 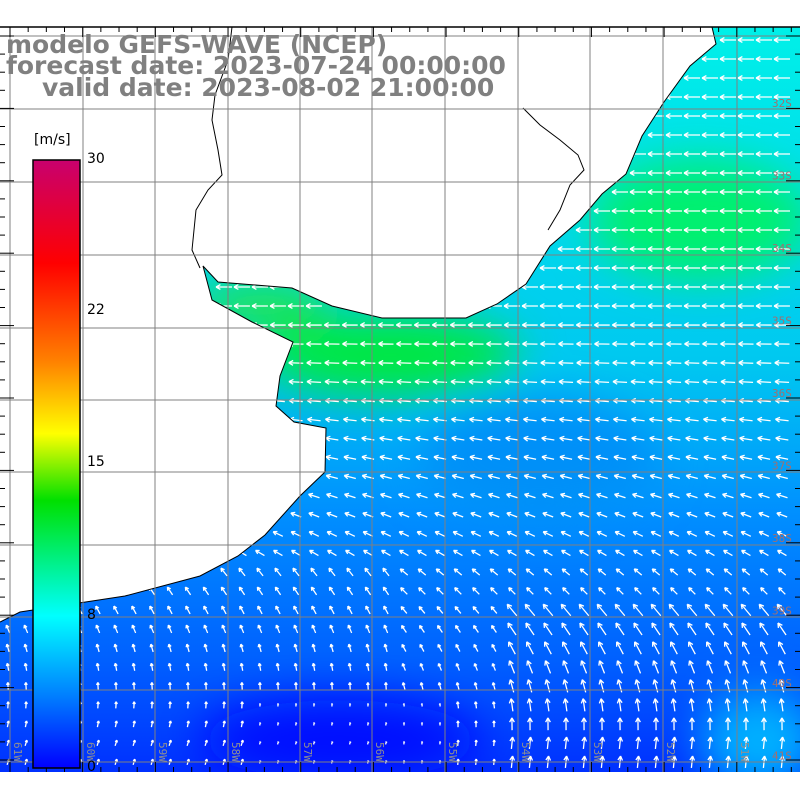 What do you see at coordinates (162, 752) in the screenshot?
I see `longitude-label: 59W` at bounding box center [162, 752].